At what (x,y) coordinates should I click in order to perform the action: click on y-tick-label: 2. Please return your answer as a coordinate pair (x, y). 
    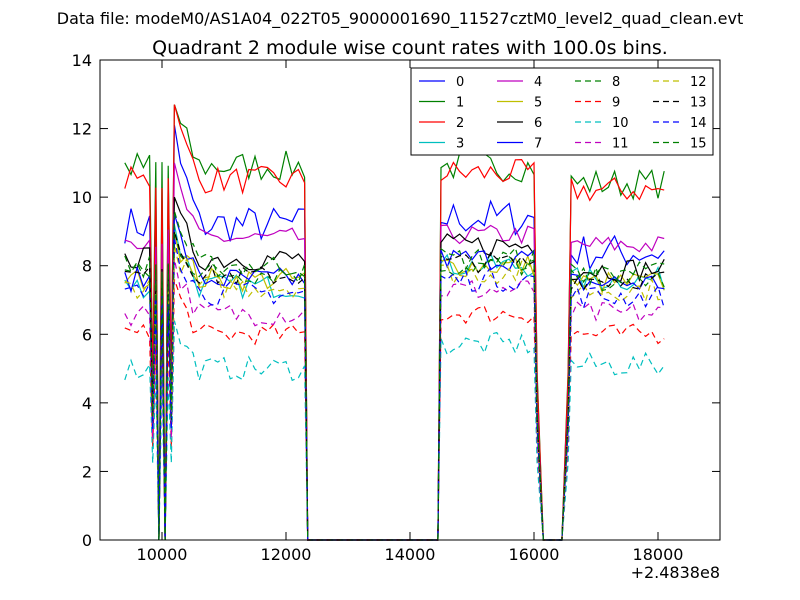
    Looking at the image, I should click on (87, 471).